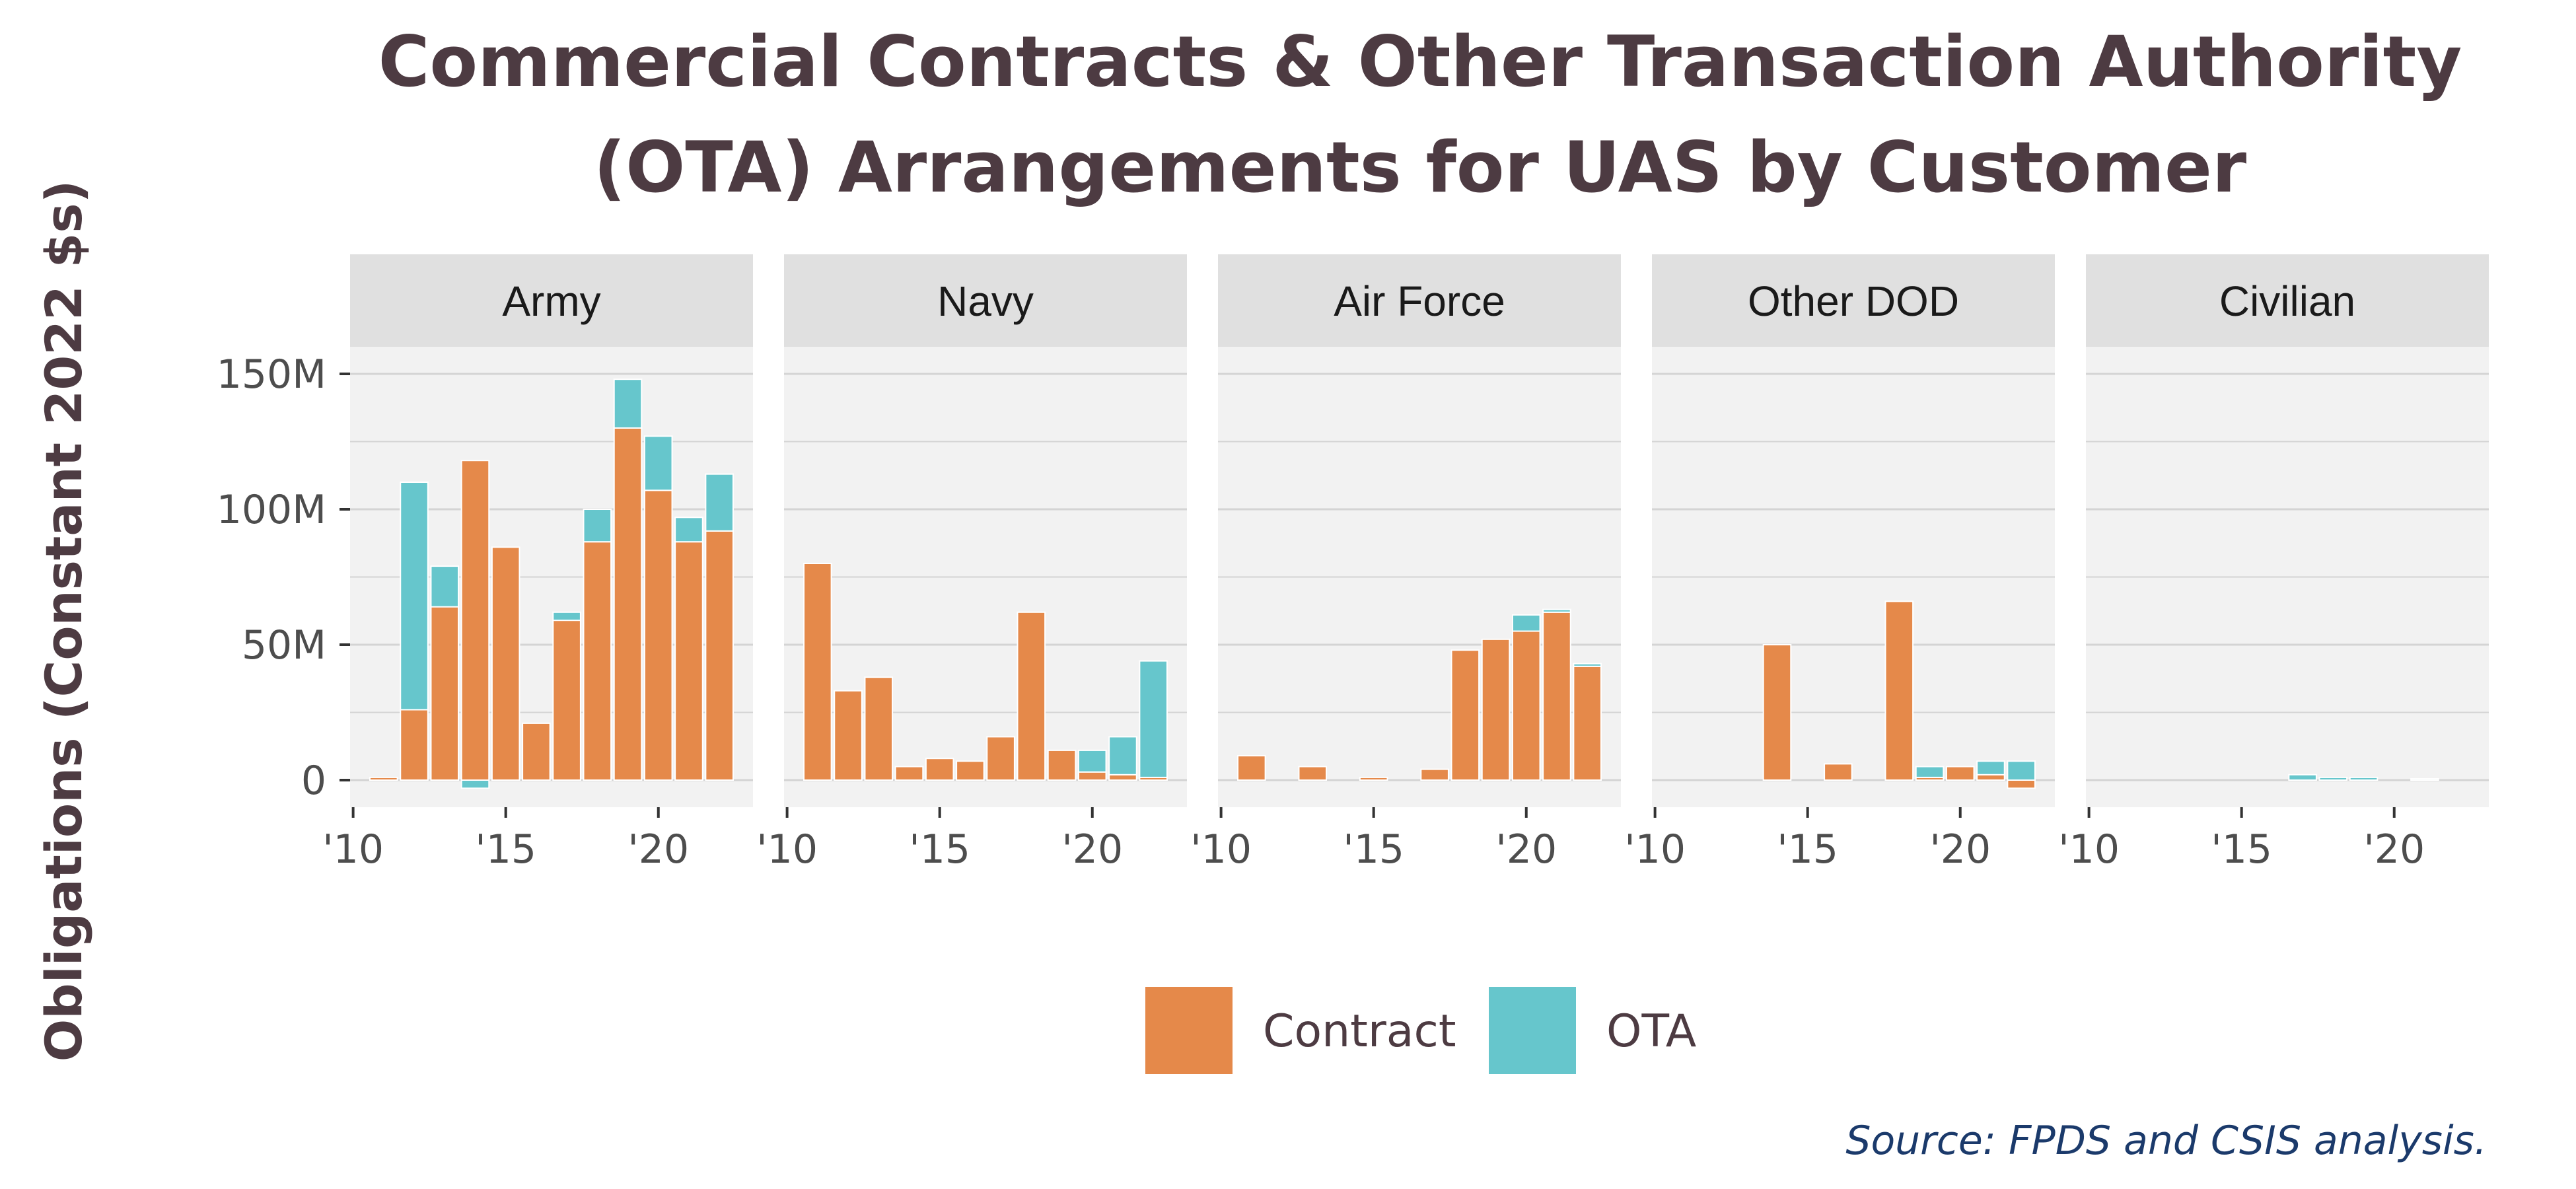  I want to click on bar-air-force-contract-2020, so click(1526, 705).